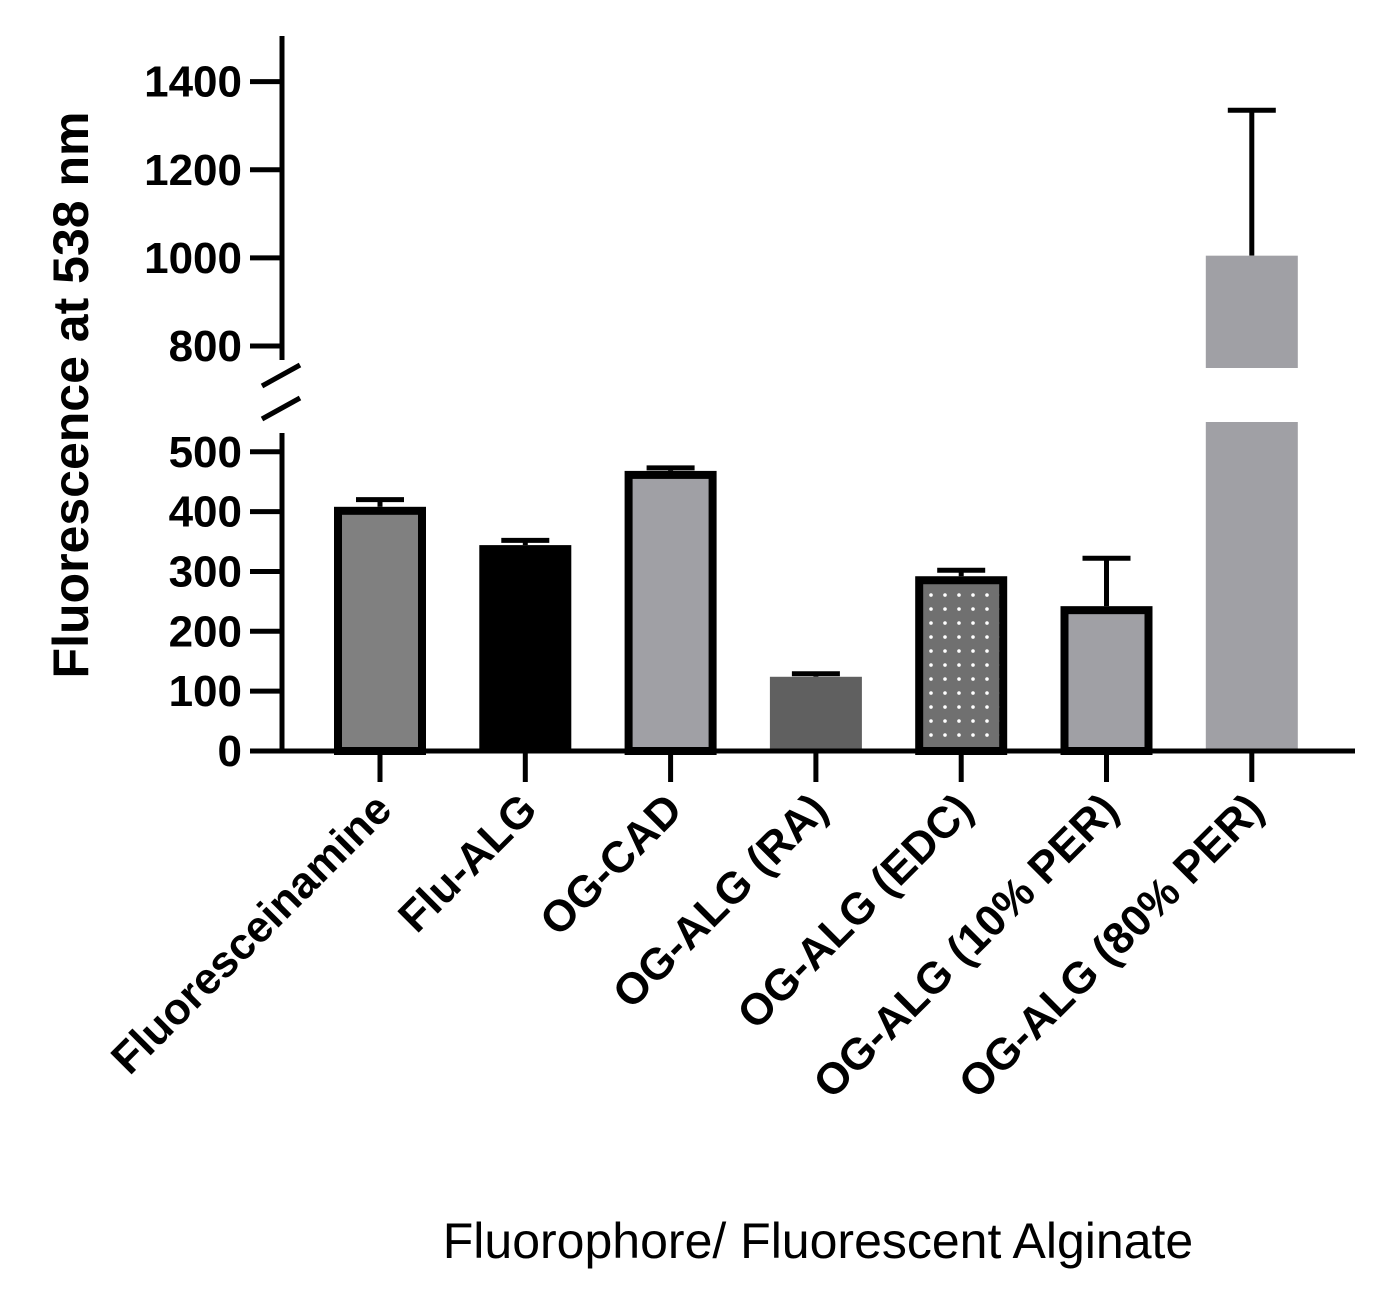  I want to click on y-tick-label: 500, so click(205, 452).